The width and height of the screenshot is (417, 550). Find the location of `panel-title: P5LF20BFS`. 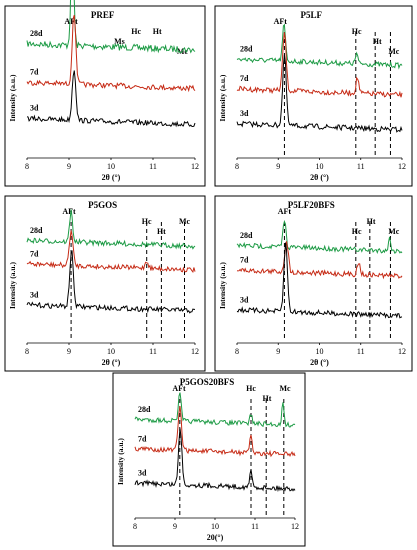

panel-title: P5LF20BFS is located at coordinates (311, 205).